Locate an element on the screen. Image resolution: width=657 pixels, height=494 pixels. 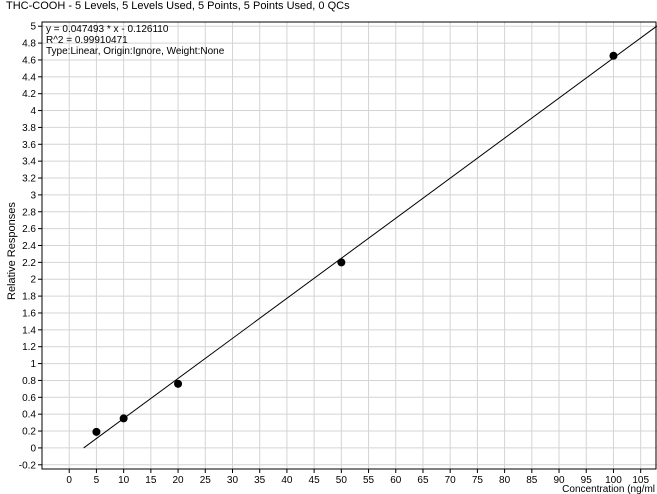
x-tick-label: 25 is located at coordinates (206, 480).